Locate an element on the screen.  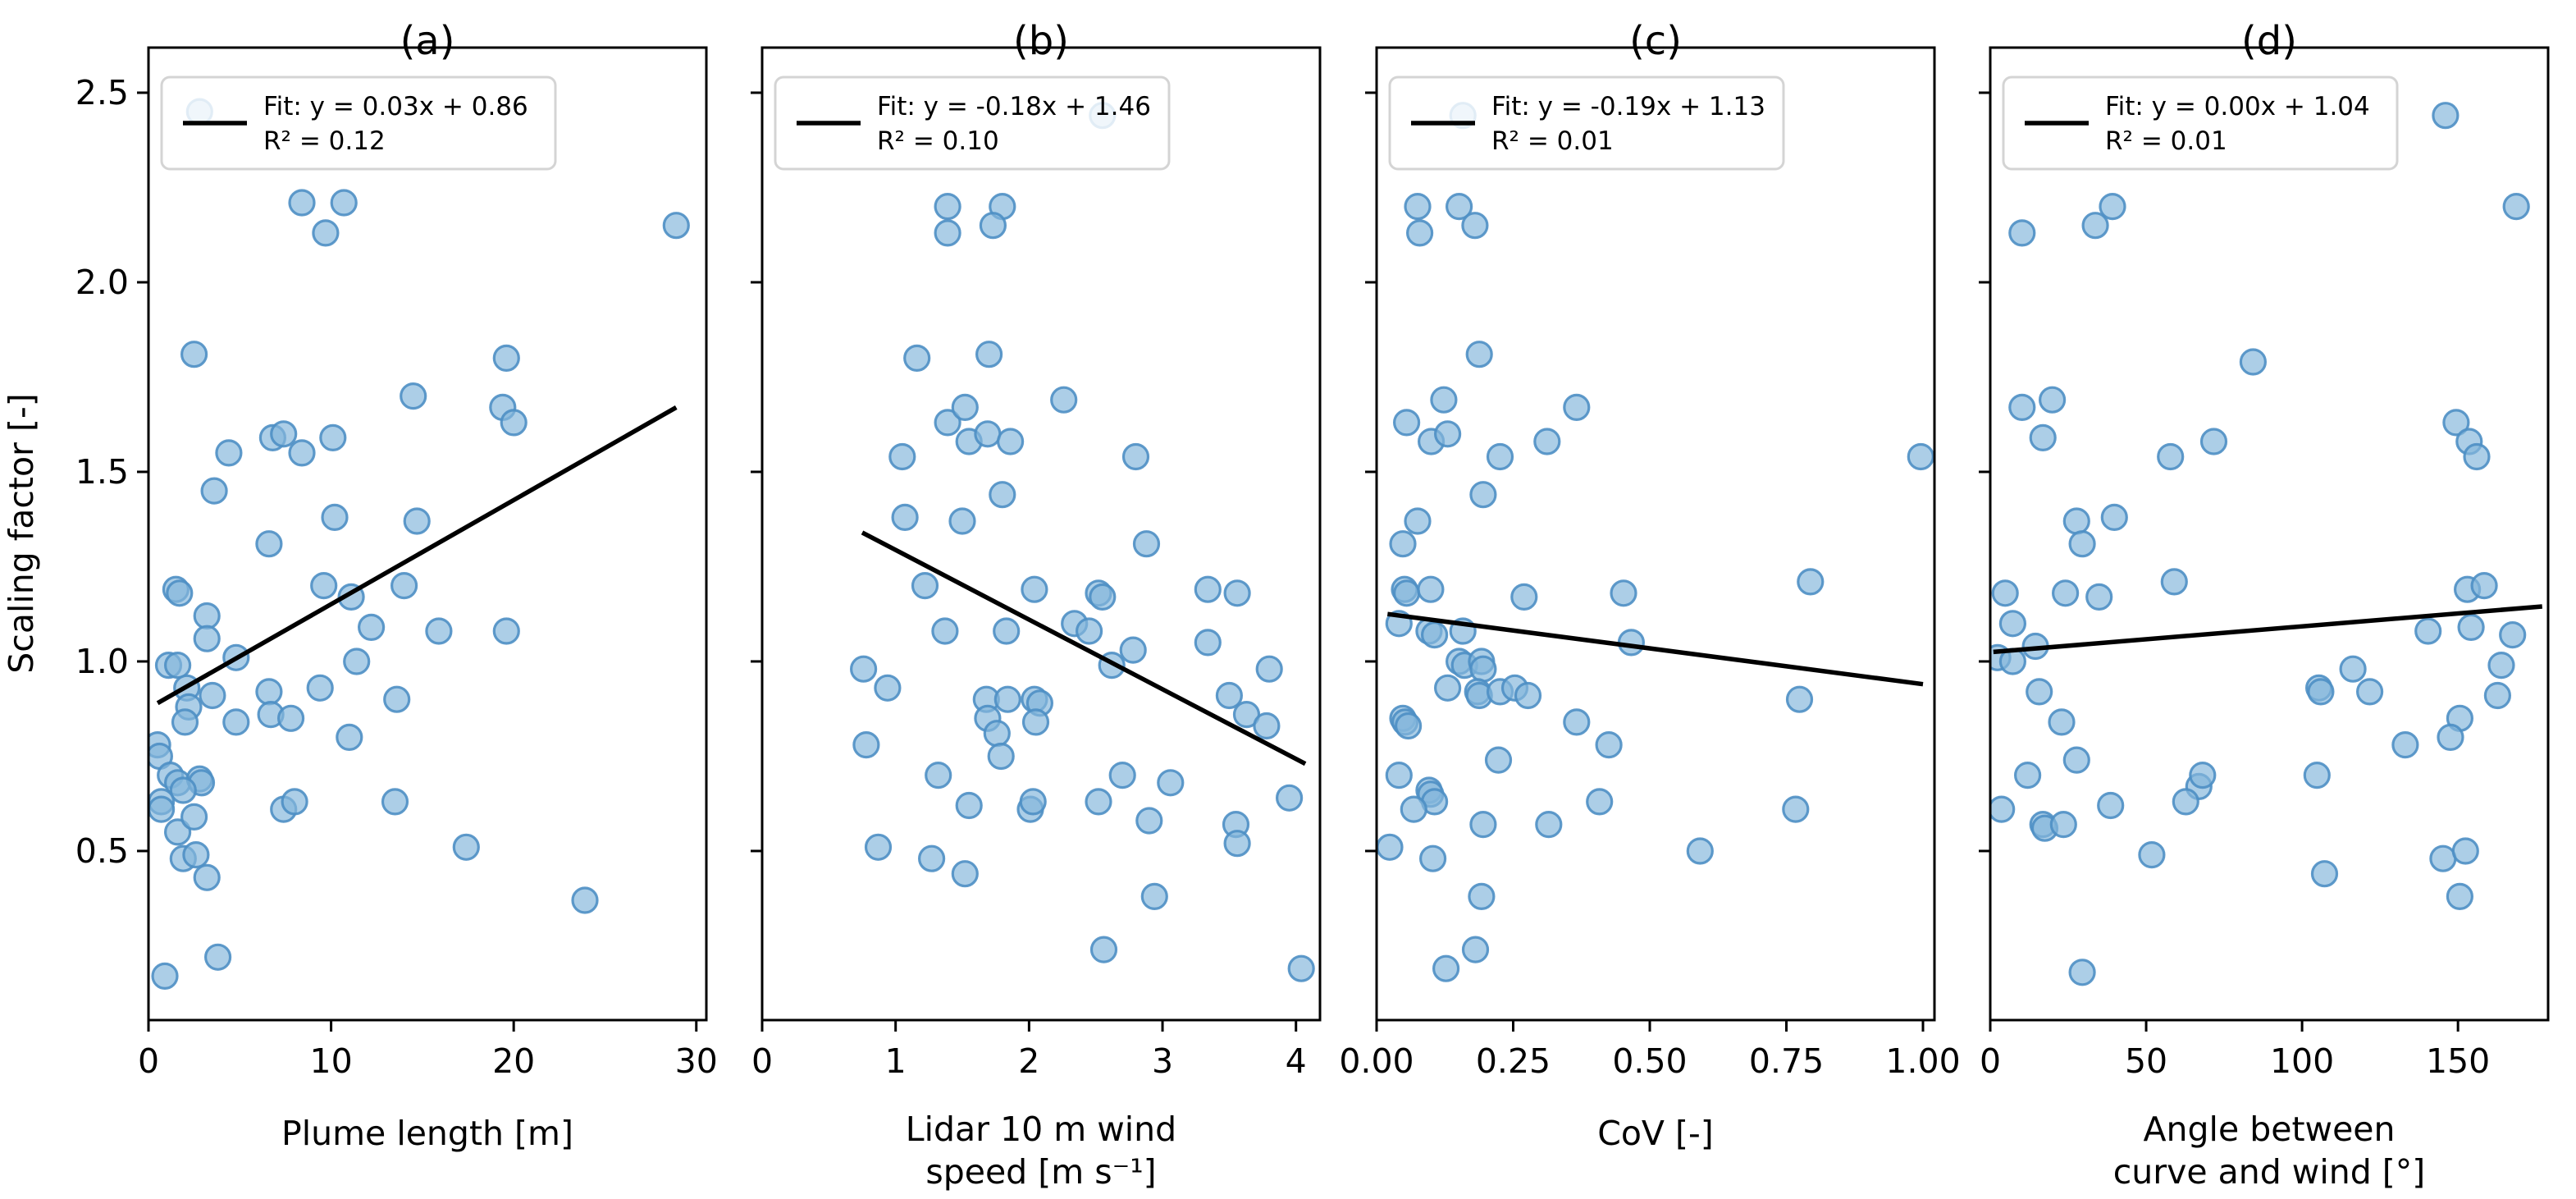
panel-c-xtick-label: 0.75 is located at coordinates (1787, 1061).